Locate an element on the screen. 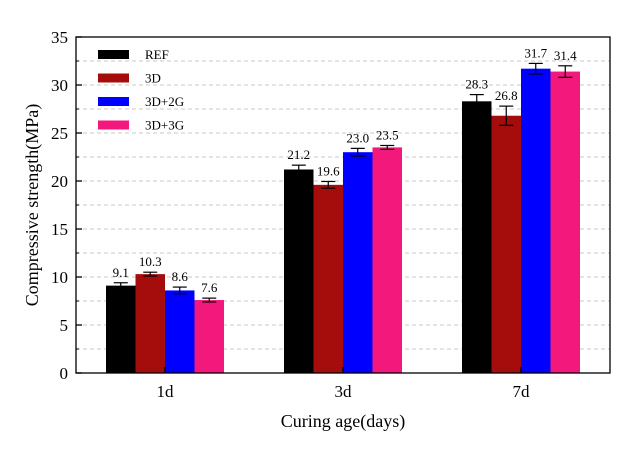 The image size is (638, 450). bar-3d-3d is located at coordinates (328, 278).